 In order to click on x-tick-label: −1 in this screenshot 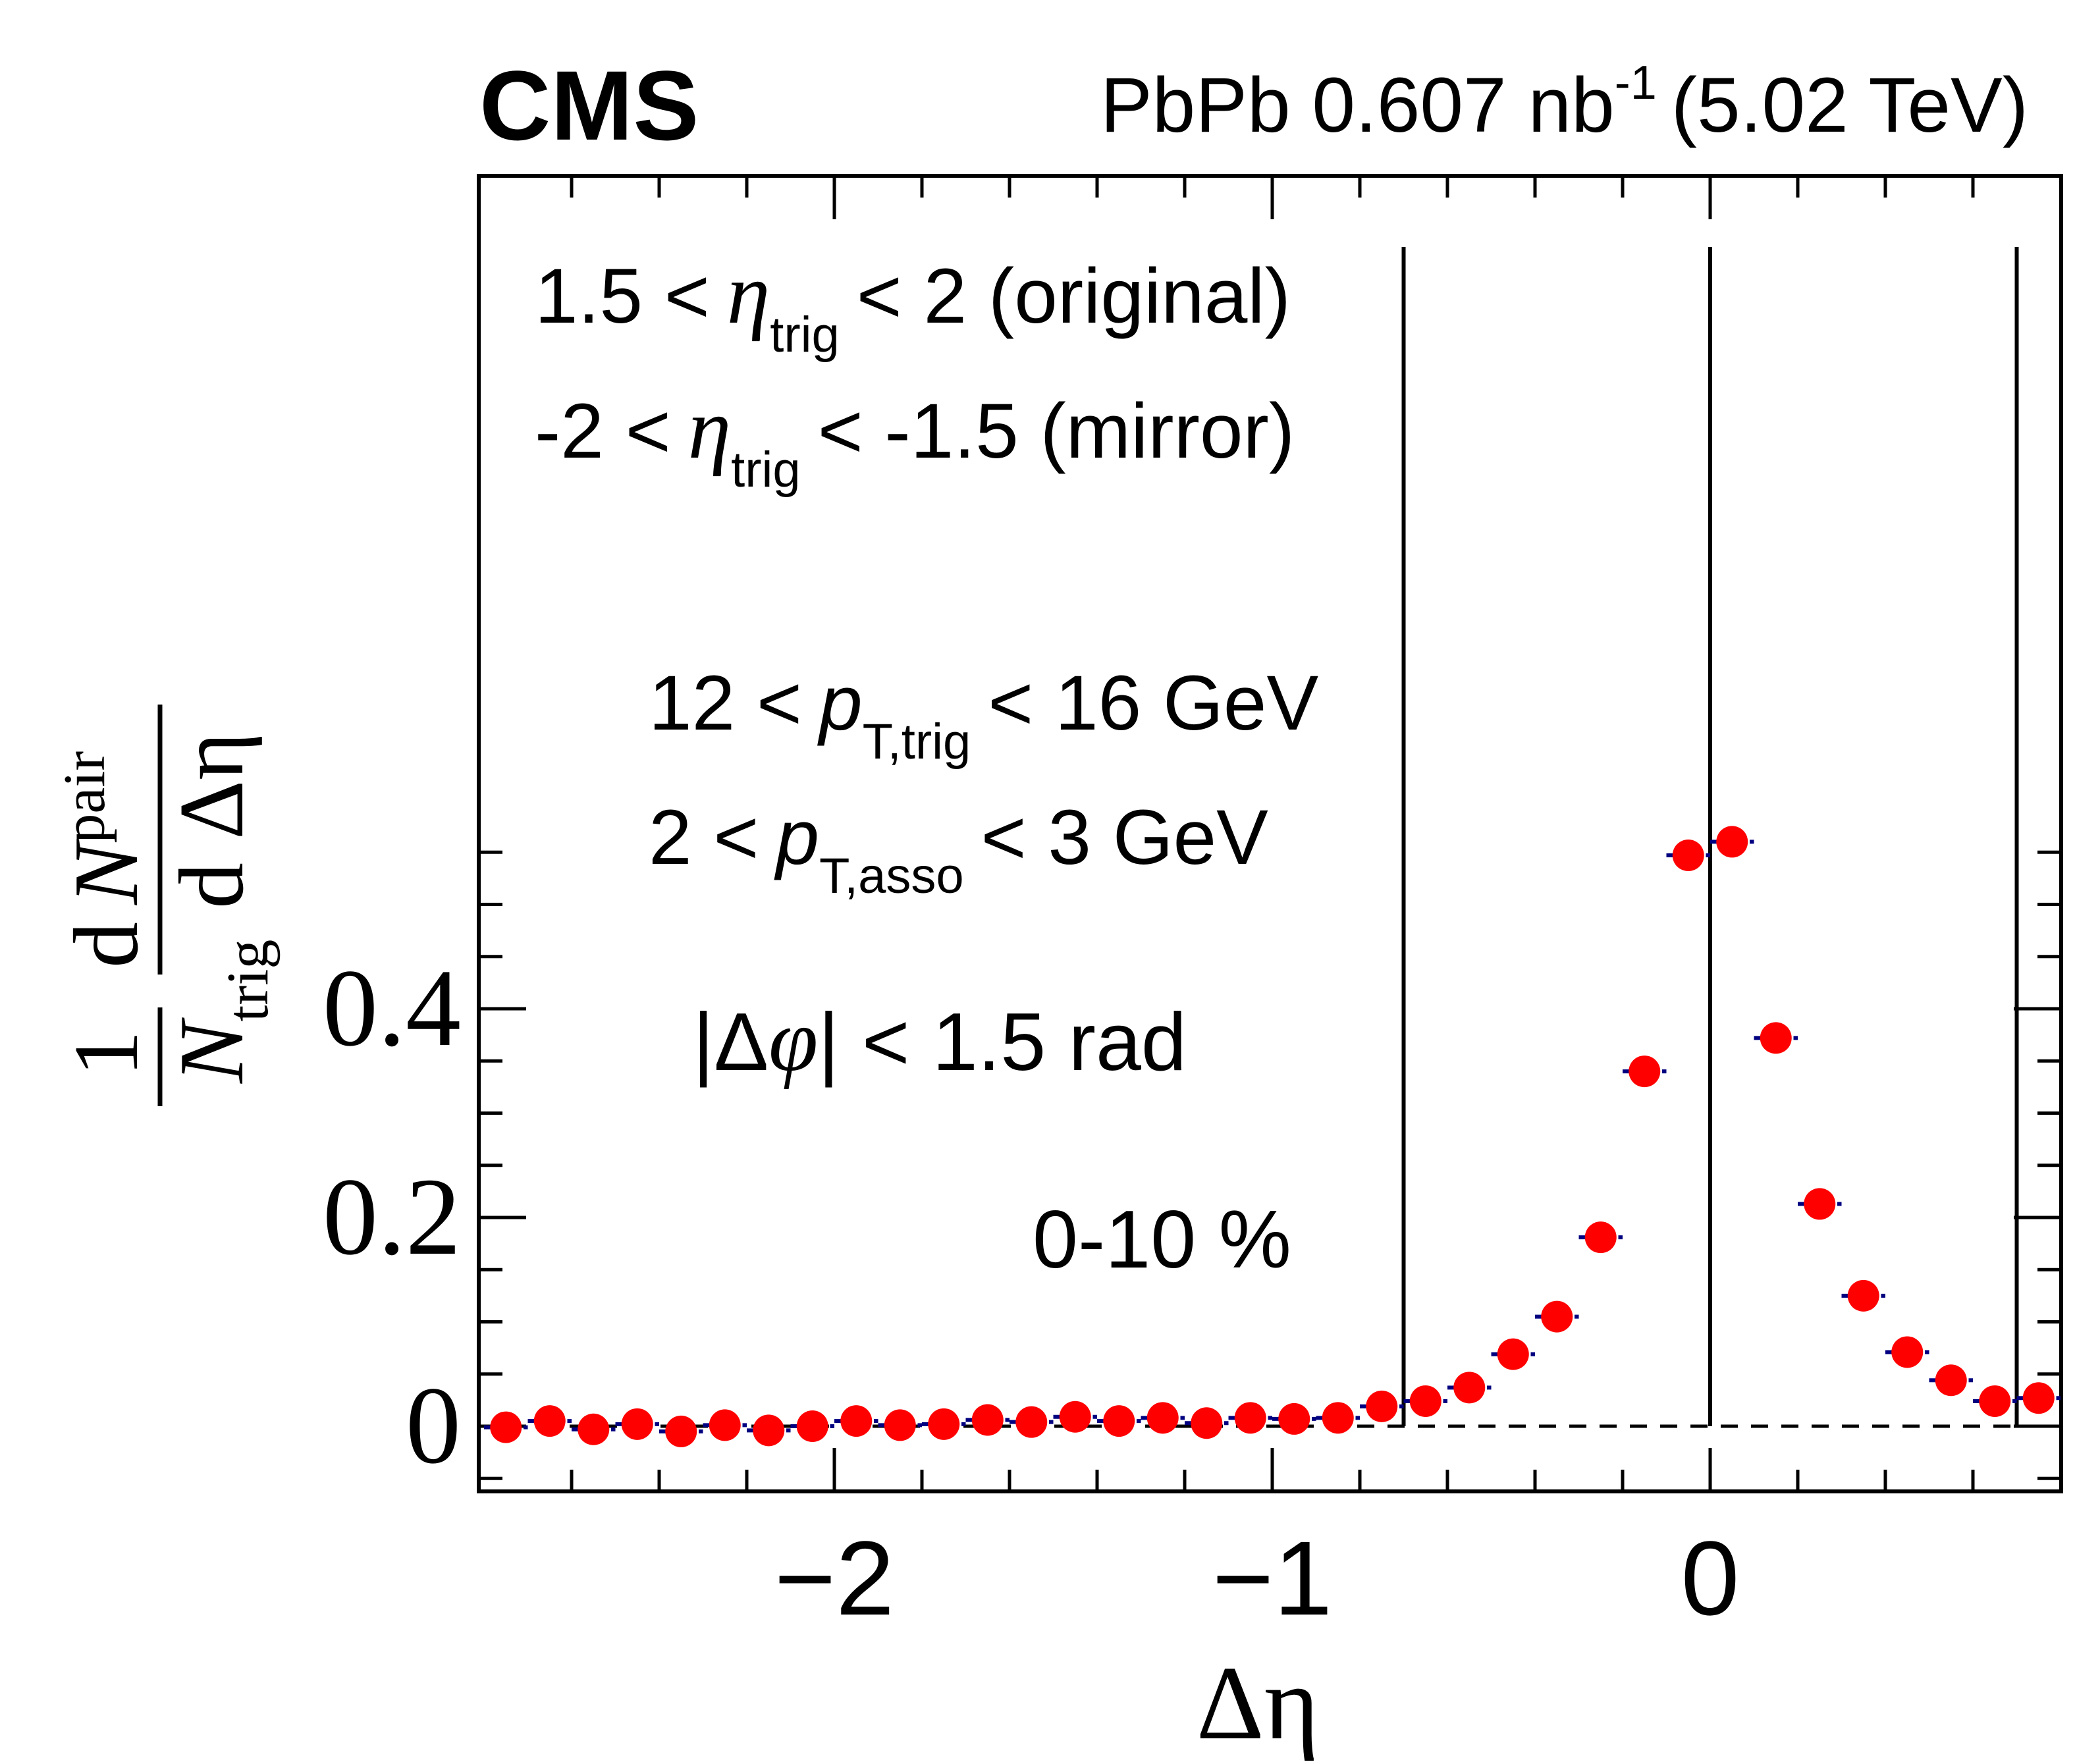, I will do `click(1272, 1578)`.